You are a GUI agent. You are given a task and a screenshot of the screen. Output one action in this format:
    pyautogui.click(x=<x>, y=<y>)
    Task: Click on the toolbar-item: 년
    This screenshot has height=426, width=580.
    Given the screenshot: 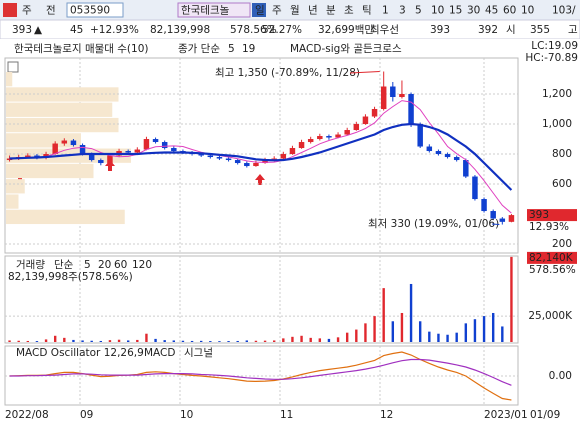 What is the action you would take?
    pyautogui.click(x=313, y=11)
    